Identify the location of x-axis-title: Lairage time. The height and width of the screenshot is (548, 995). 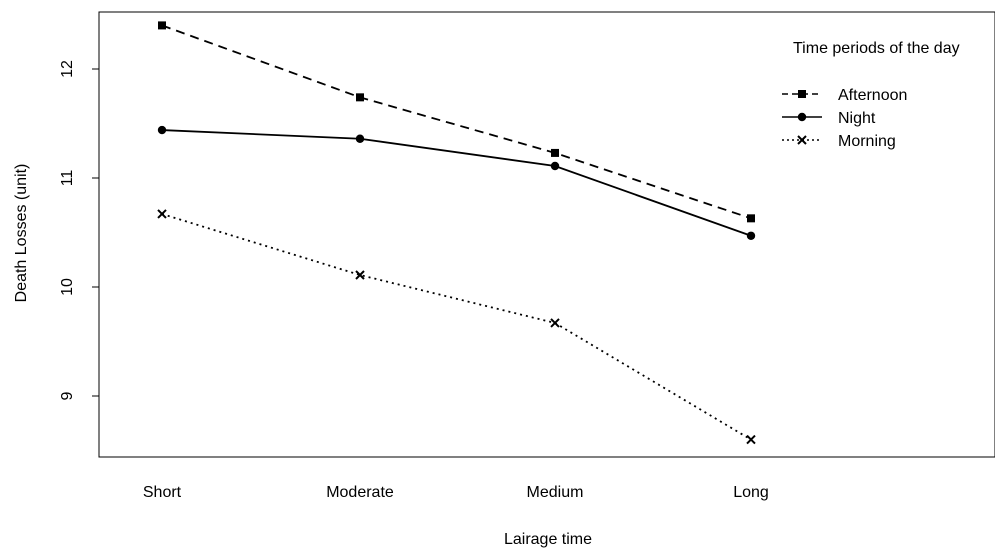
(548, 539).